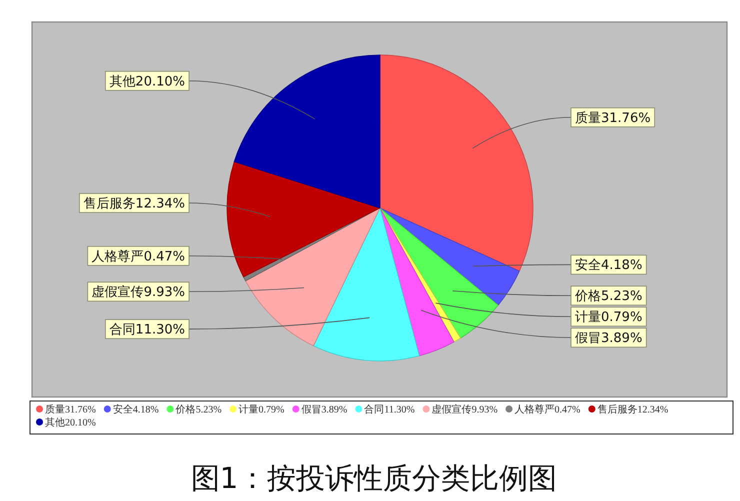 Image resolution: width=740 pixels, height=501 pixels. Describe the element at coordinates (138, 256) in the screenshot. I see `slice-label: 人格尊严0.47%` at that location.